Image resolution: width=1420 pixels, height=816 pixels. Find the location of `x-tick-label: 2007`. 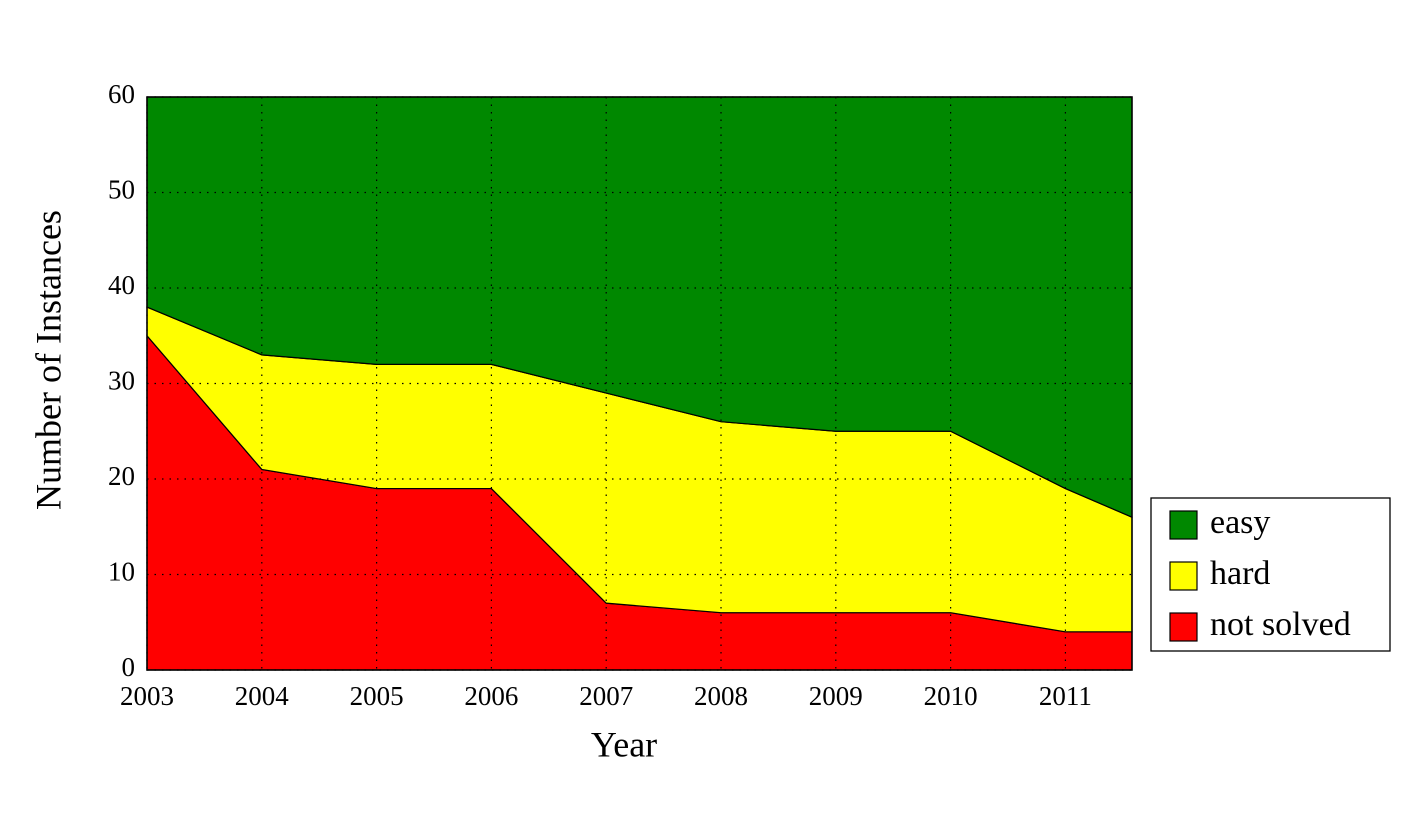

x-tick-label: 2007 is located at coordinates (606, 696).